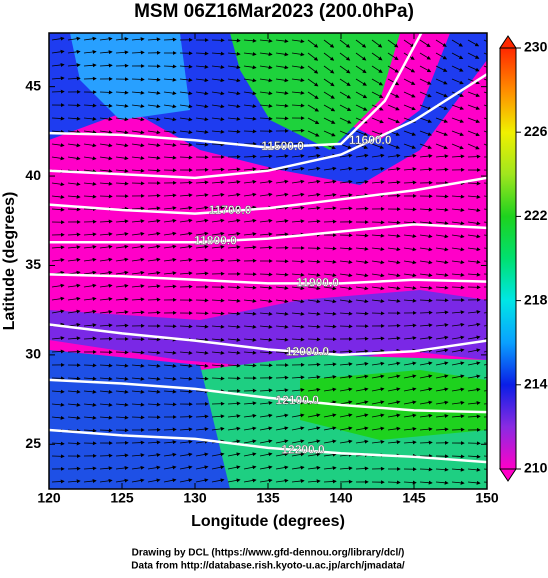 This screenshot has width=548, height=578. What do you see at coordinates (282, 146) in the screenshot?
I see `contour-label: 11500.0` at bounding box center [282, 146].